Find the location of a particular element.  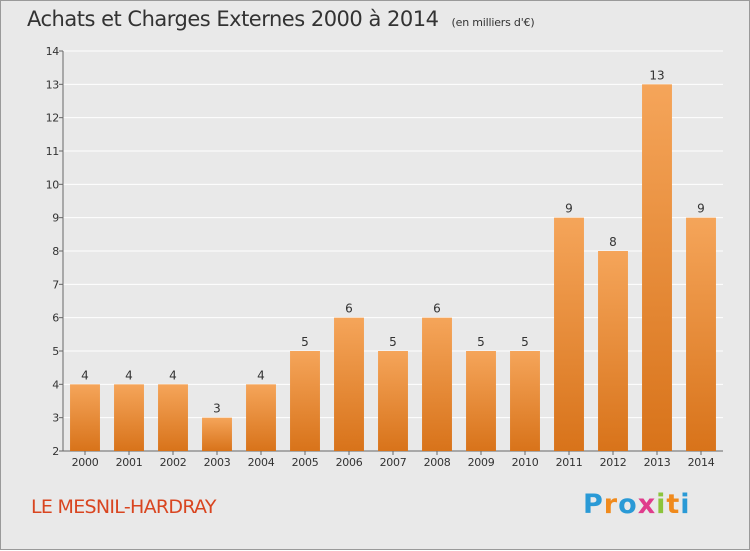

logo-letter: t is located at coordinates (673, 504).